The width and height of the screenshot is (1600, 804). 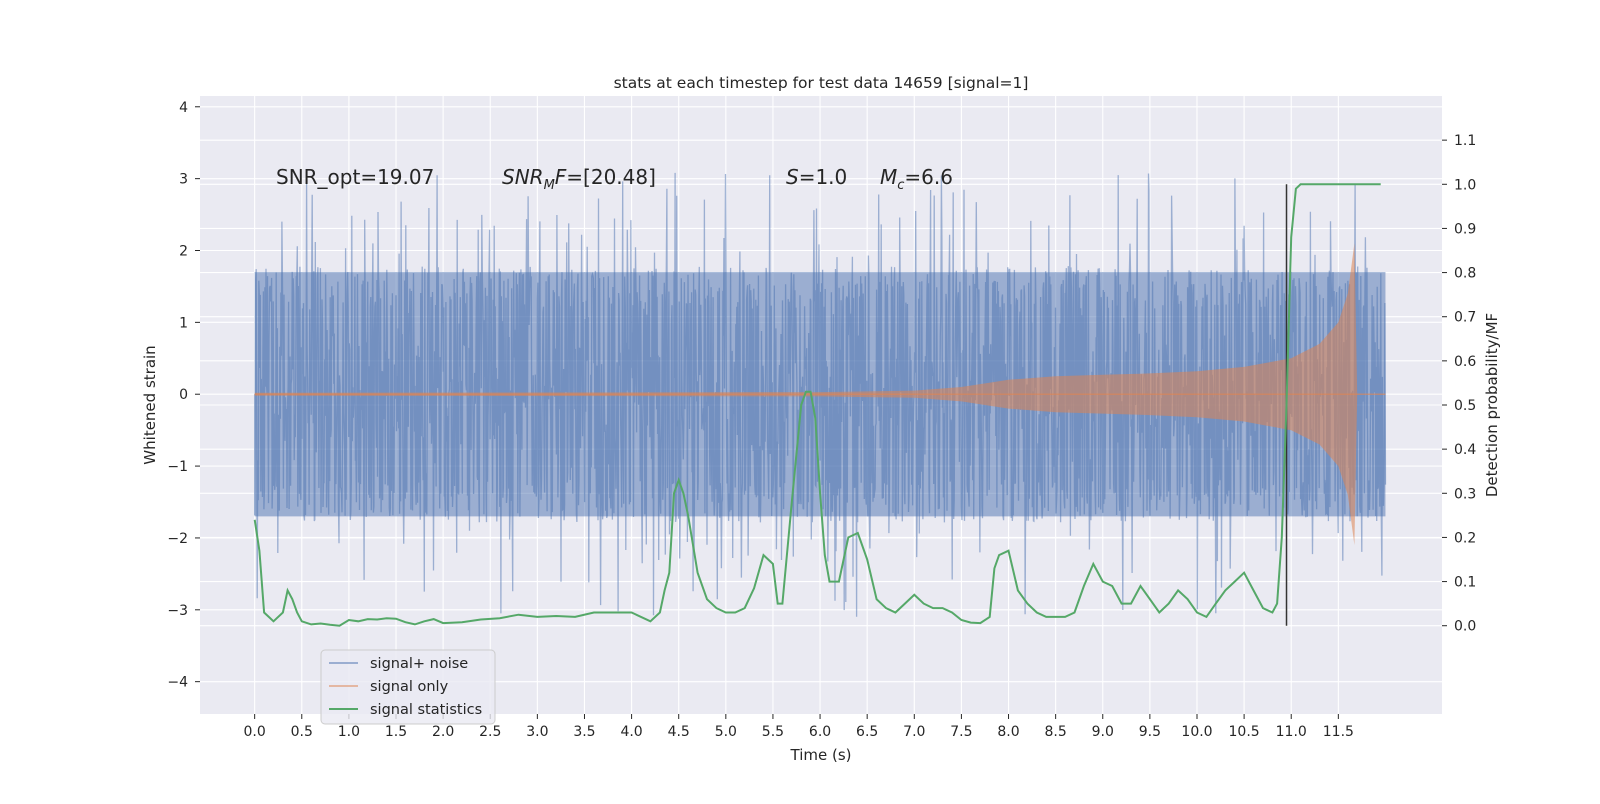 What do you see at coordinates (1465, 627) in the screenshot?
I see `y-right-tick-label: 0.0` at bounding box center [1465, 627].